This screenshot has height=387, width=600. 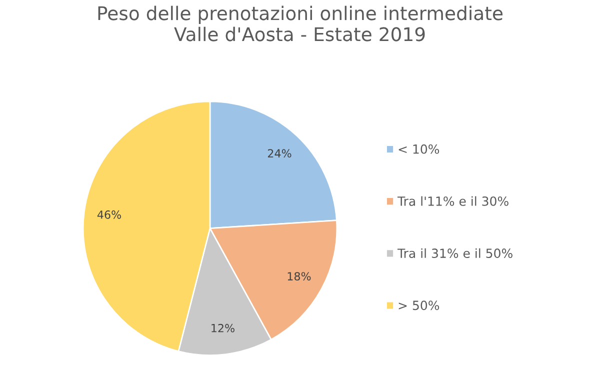 I want to click on data-label: 12%, so click(x=223, y=328).